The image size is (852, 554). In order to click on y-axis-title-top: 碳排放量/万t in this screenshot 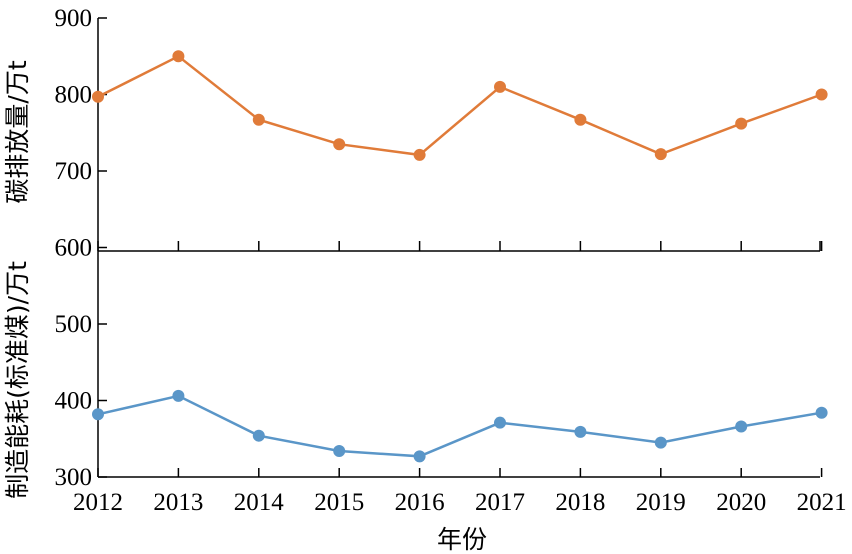, I will do `click(17, 131)`.